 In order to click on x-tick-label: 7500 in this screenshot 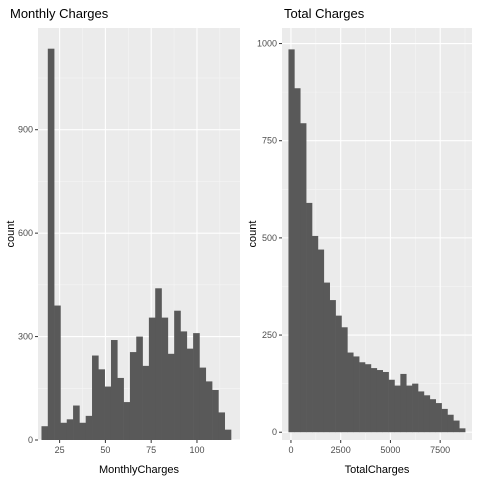, I will do `click(440, 450)`.